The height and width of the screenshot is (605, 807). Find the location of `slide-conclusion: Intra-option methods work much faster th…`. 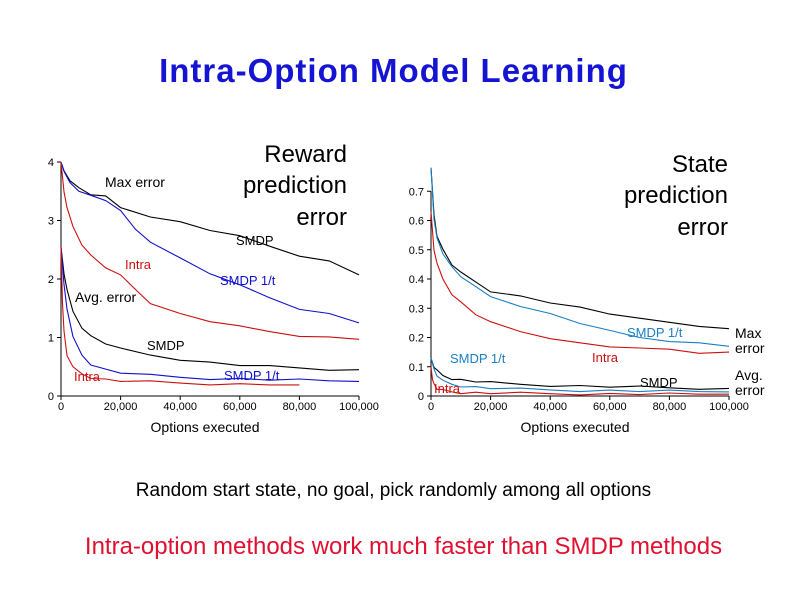

slide-conclusion: Intra-option methods work much faster th… is located at coordinates (403, 546).